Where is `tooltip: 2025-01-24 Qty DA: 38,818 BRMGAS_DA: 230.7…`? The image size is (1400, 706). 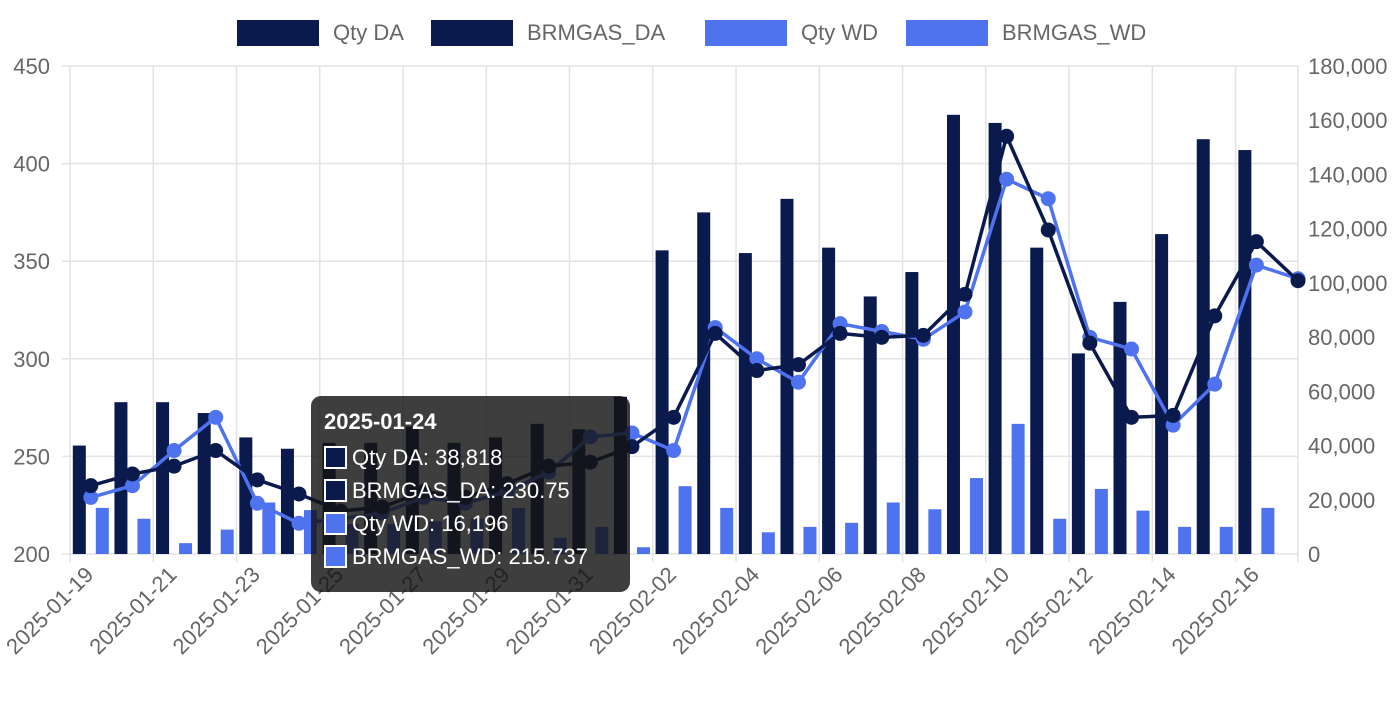 tooltip: 2025-01-24 Qty DA: 38,818 BRMGAS_DA: 230.7… is located at coordinates (470, 494).